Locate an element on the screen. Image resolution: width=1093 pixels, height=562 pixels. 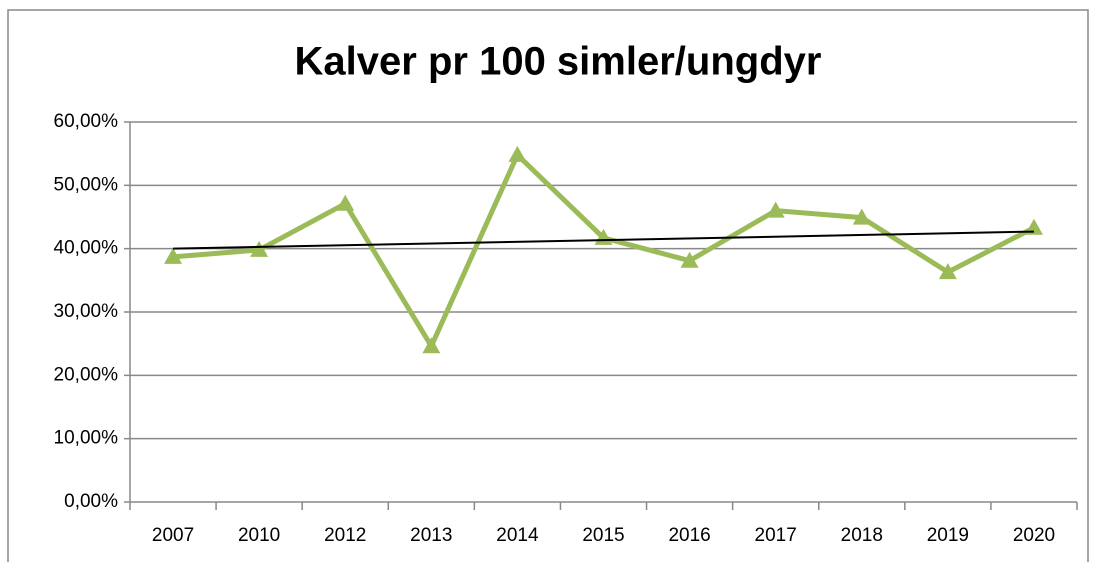
trendline is located at coordinates (603, 240).